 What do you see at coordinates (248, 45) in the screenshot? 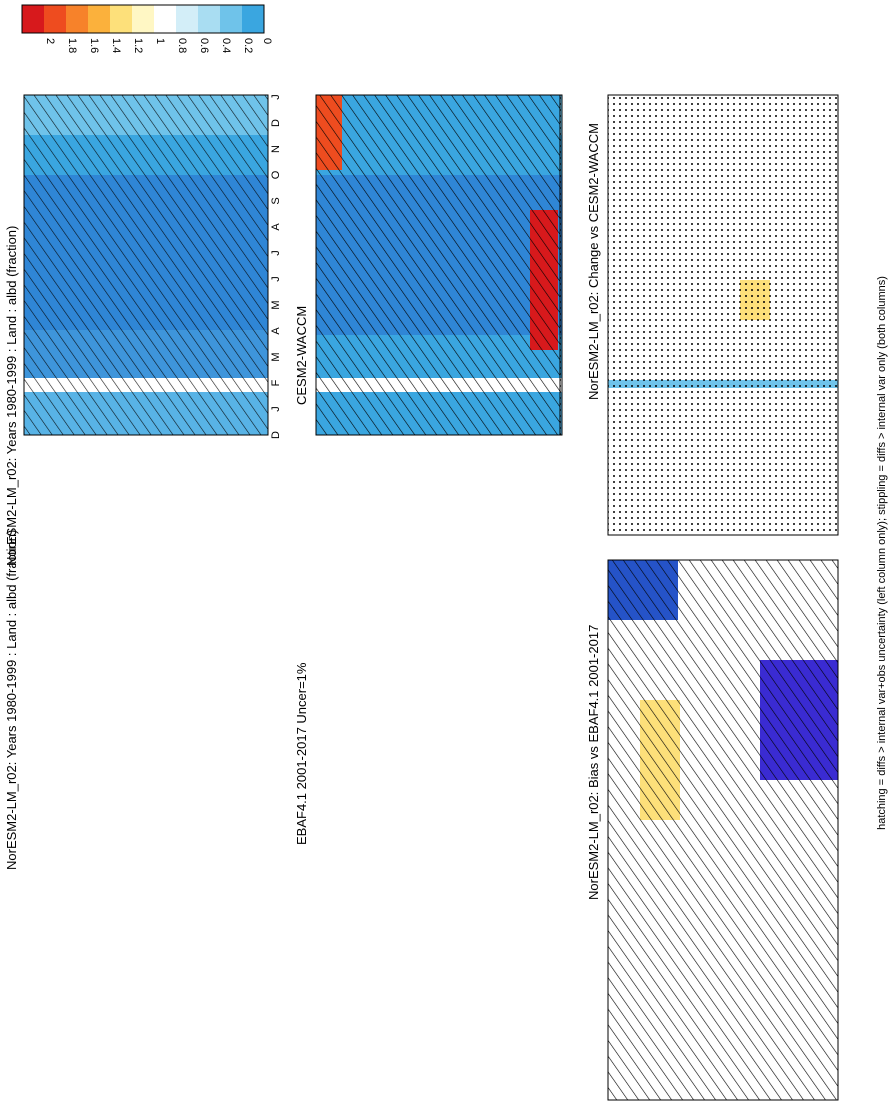
I see `colorbar-label: 0.2` at bounding box center [248, 45].